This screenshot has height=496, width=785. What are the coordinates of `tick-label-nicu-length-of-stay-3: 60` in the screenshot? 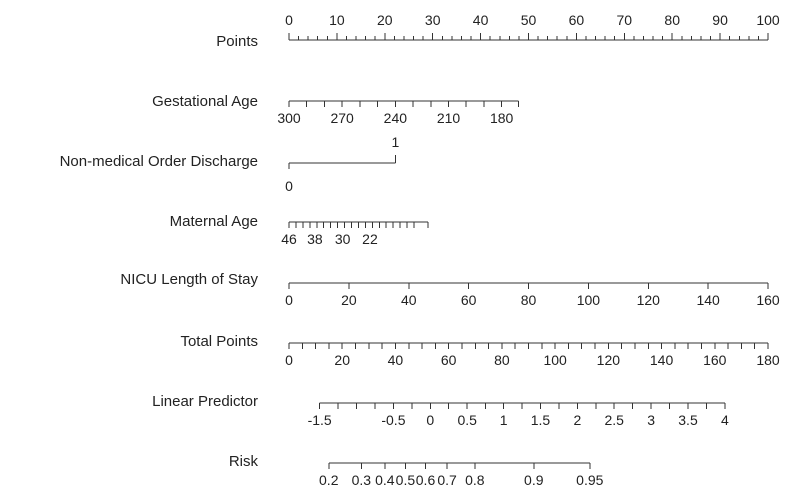 It's located at (469, 300).